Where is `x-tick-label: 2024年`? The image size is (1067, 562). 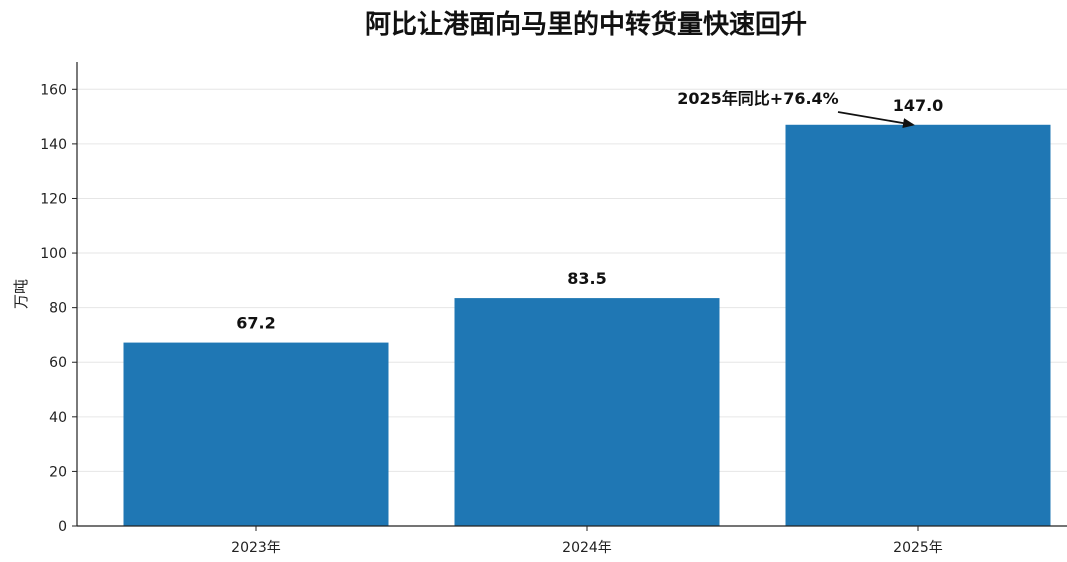 x-tick-label: 2024年 is located at coordinates (587, 548).